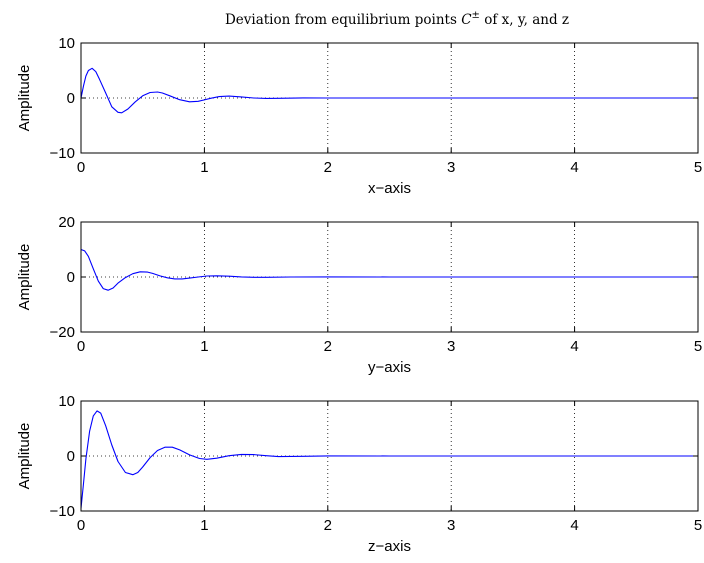 The height and width of the screenshot is (563, 704). What do you see at coordinates (476, 15) in the screenshot?
I see `figure-title-superscript: ±` at bounding box center [476, 15].